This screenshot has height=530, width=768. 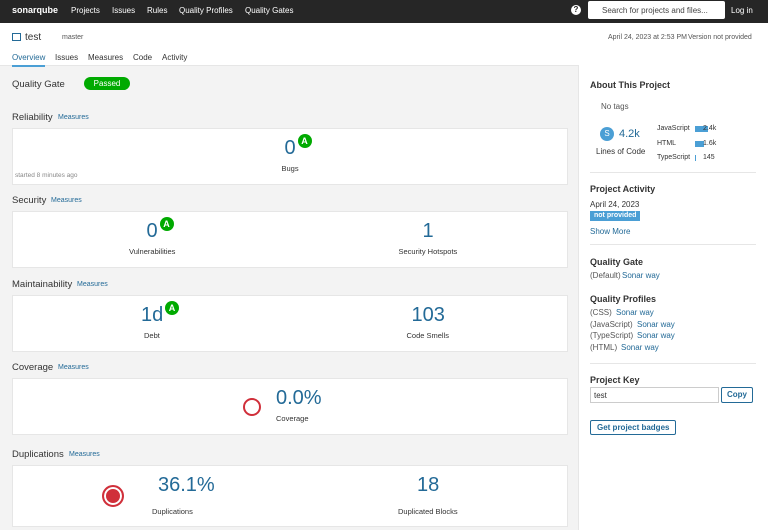 What do you see at coordinates (720, 37) in the screenshot?
I see `project-version: Version not provided` at bounding box center [720, 37].